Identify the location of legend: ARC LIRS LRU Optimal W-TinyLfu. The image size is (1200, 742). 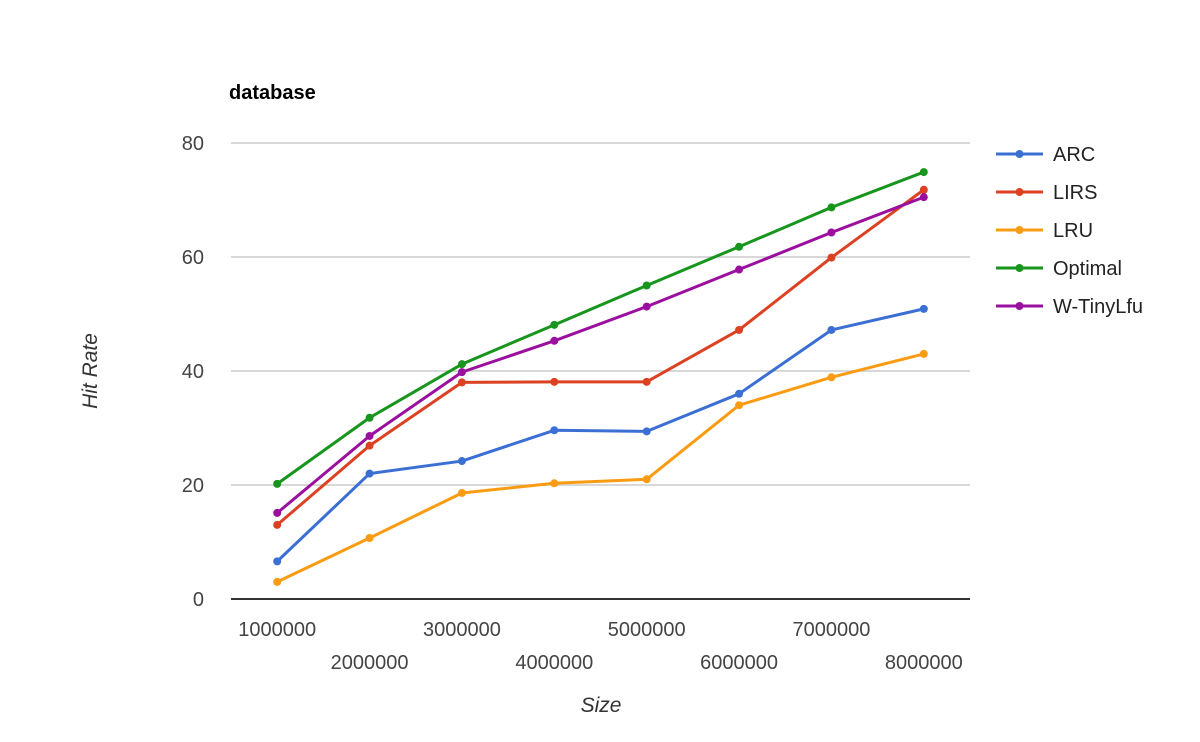
(1069, 231).